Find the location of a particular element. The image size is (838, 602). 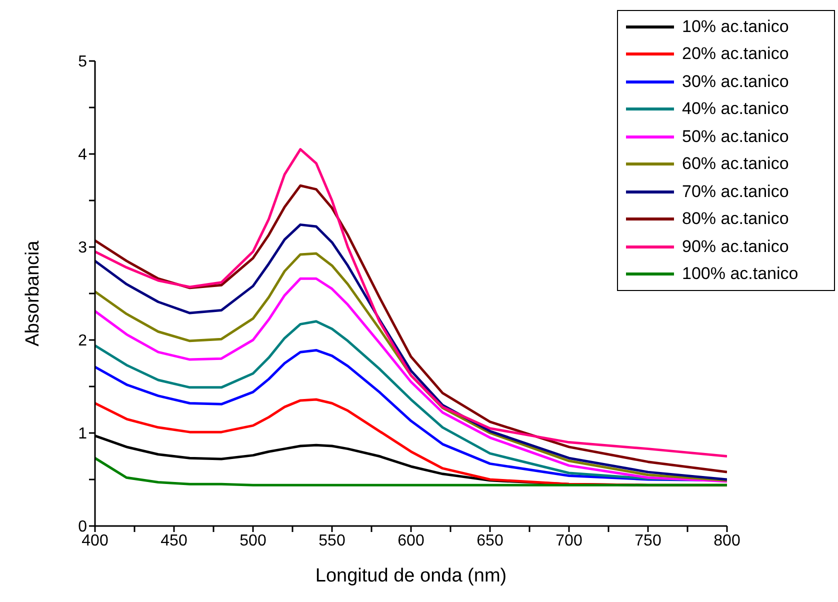

y-tick-label: 2 is located at coordinates (83, 341).